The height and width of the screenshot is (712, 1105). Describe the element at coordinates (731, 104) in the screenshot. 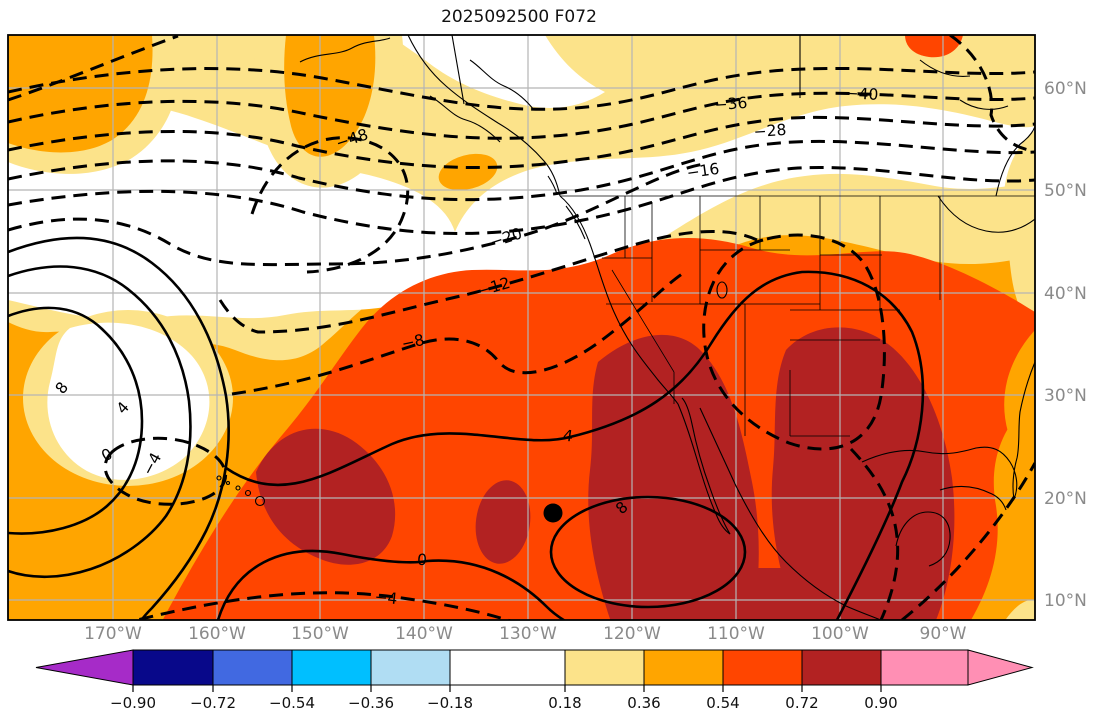

I see `contour-label: −36` at that location.